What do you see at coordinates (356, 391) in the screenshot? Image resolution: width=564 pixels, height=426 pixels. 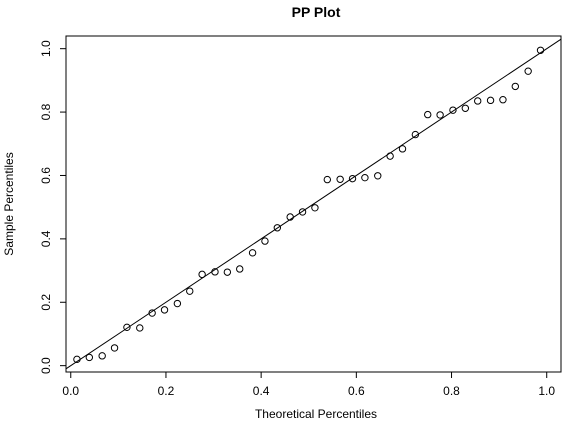 I see `x-tick-label: 0.6` at bounding box center [356, 391].